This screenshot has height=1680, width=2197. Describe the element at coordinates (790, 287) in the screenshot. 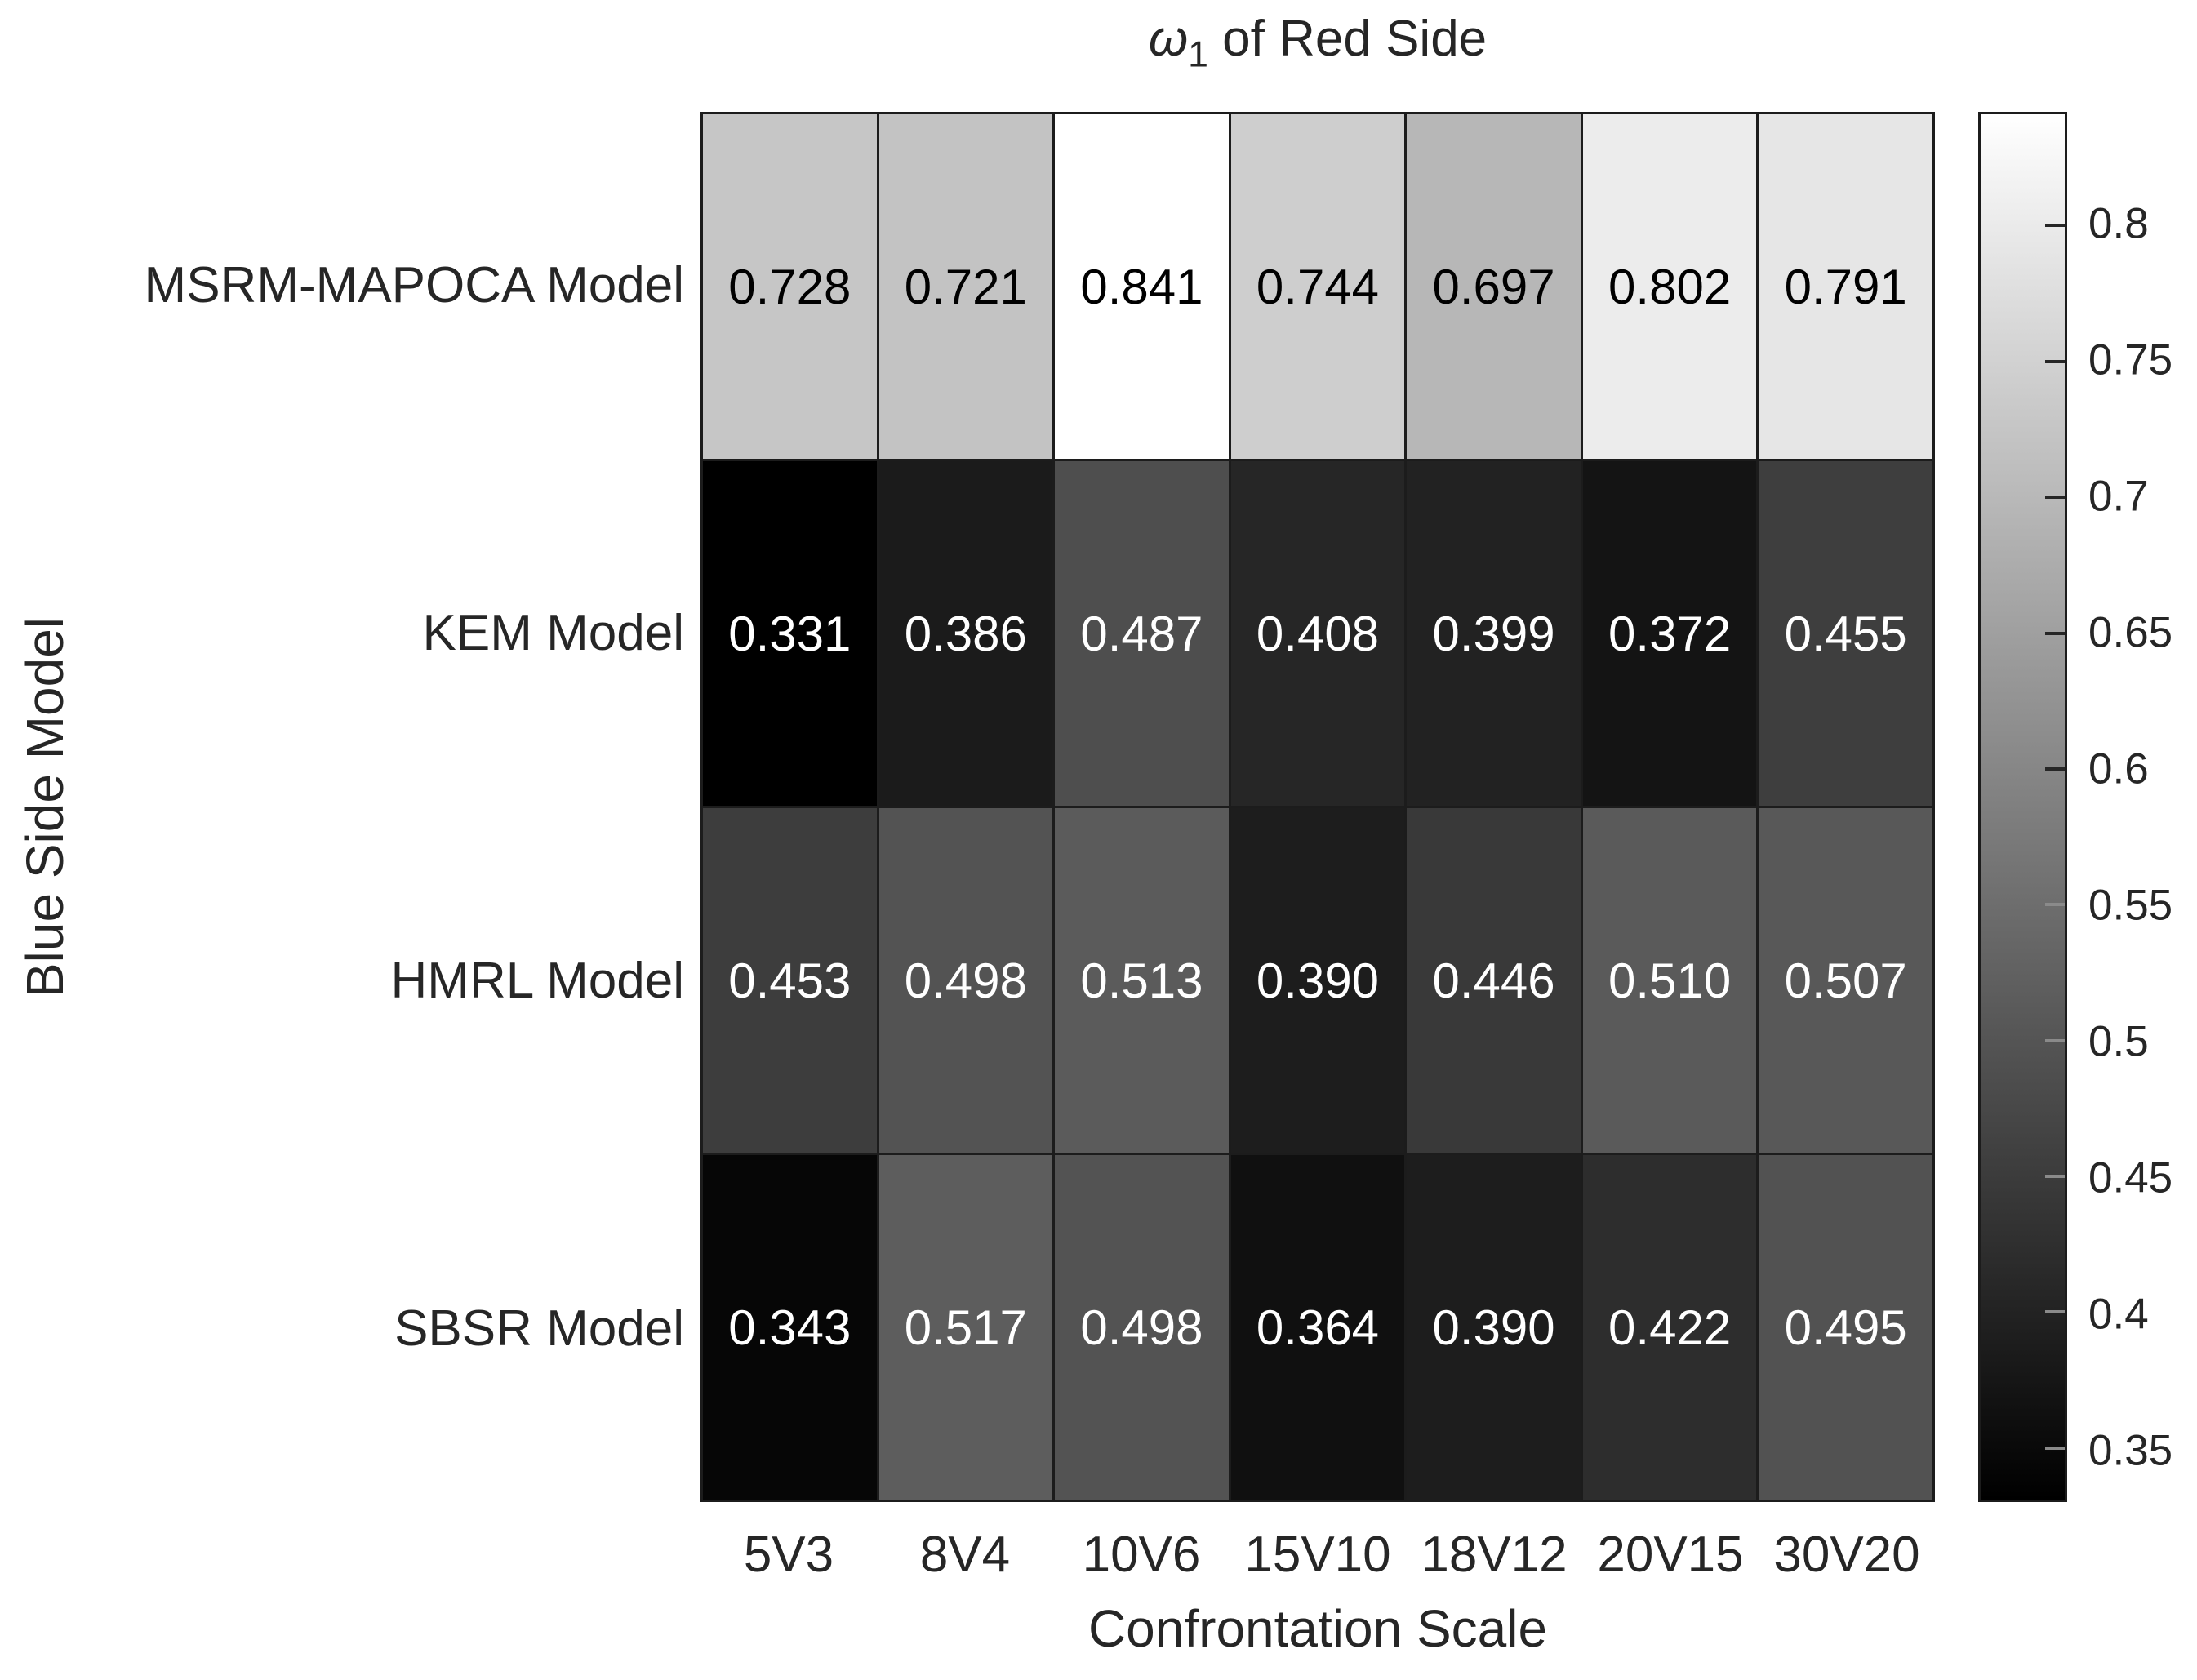

I see `heatmap-cell: 0.728` at that location.